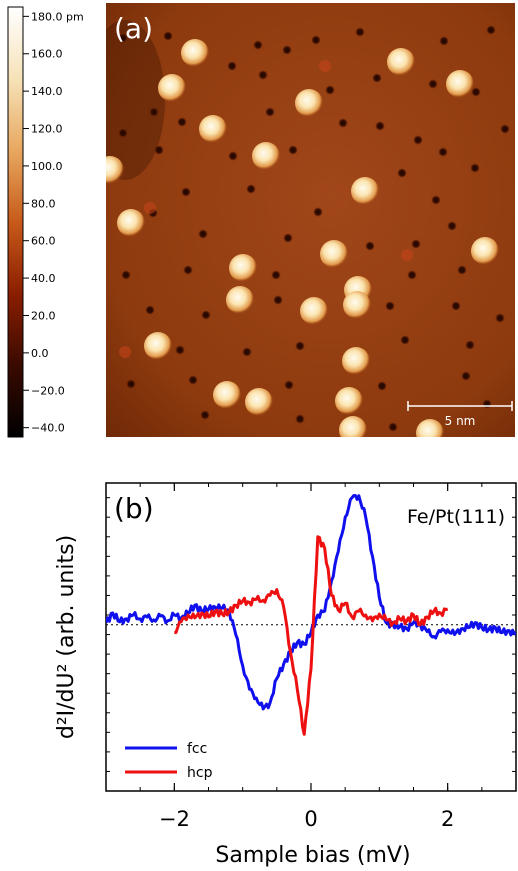  I want to click on colorbar-tick-label: −40.0, so click(48, 428).